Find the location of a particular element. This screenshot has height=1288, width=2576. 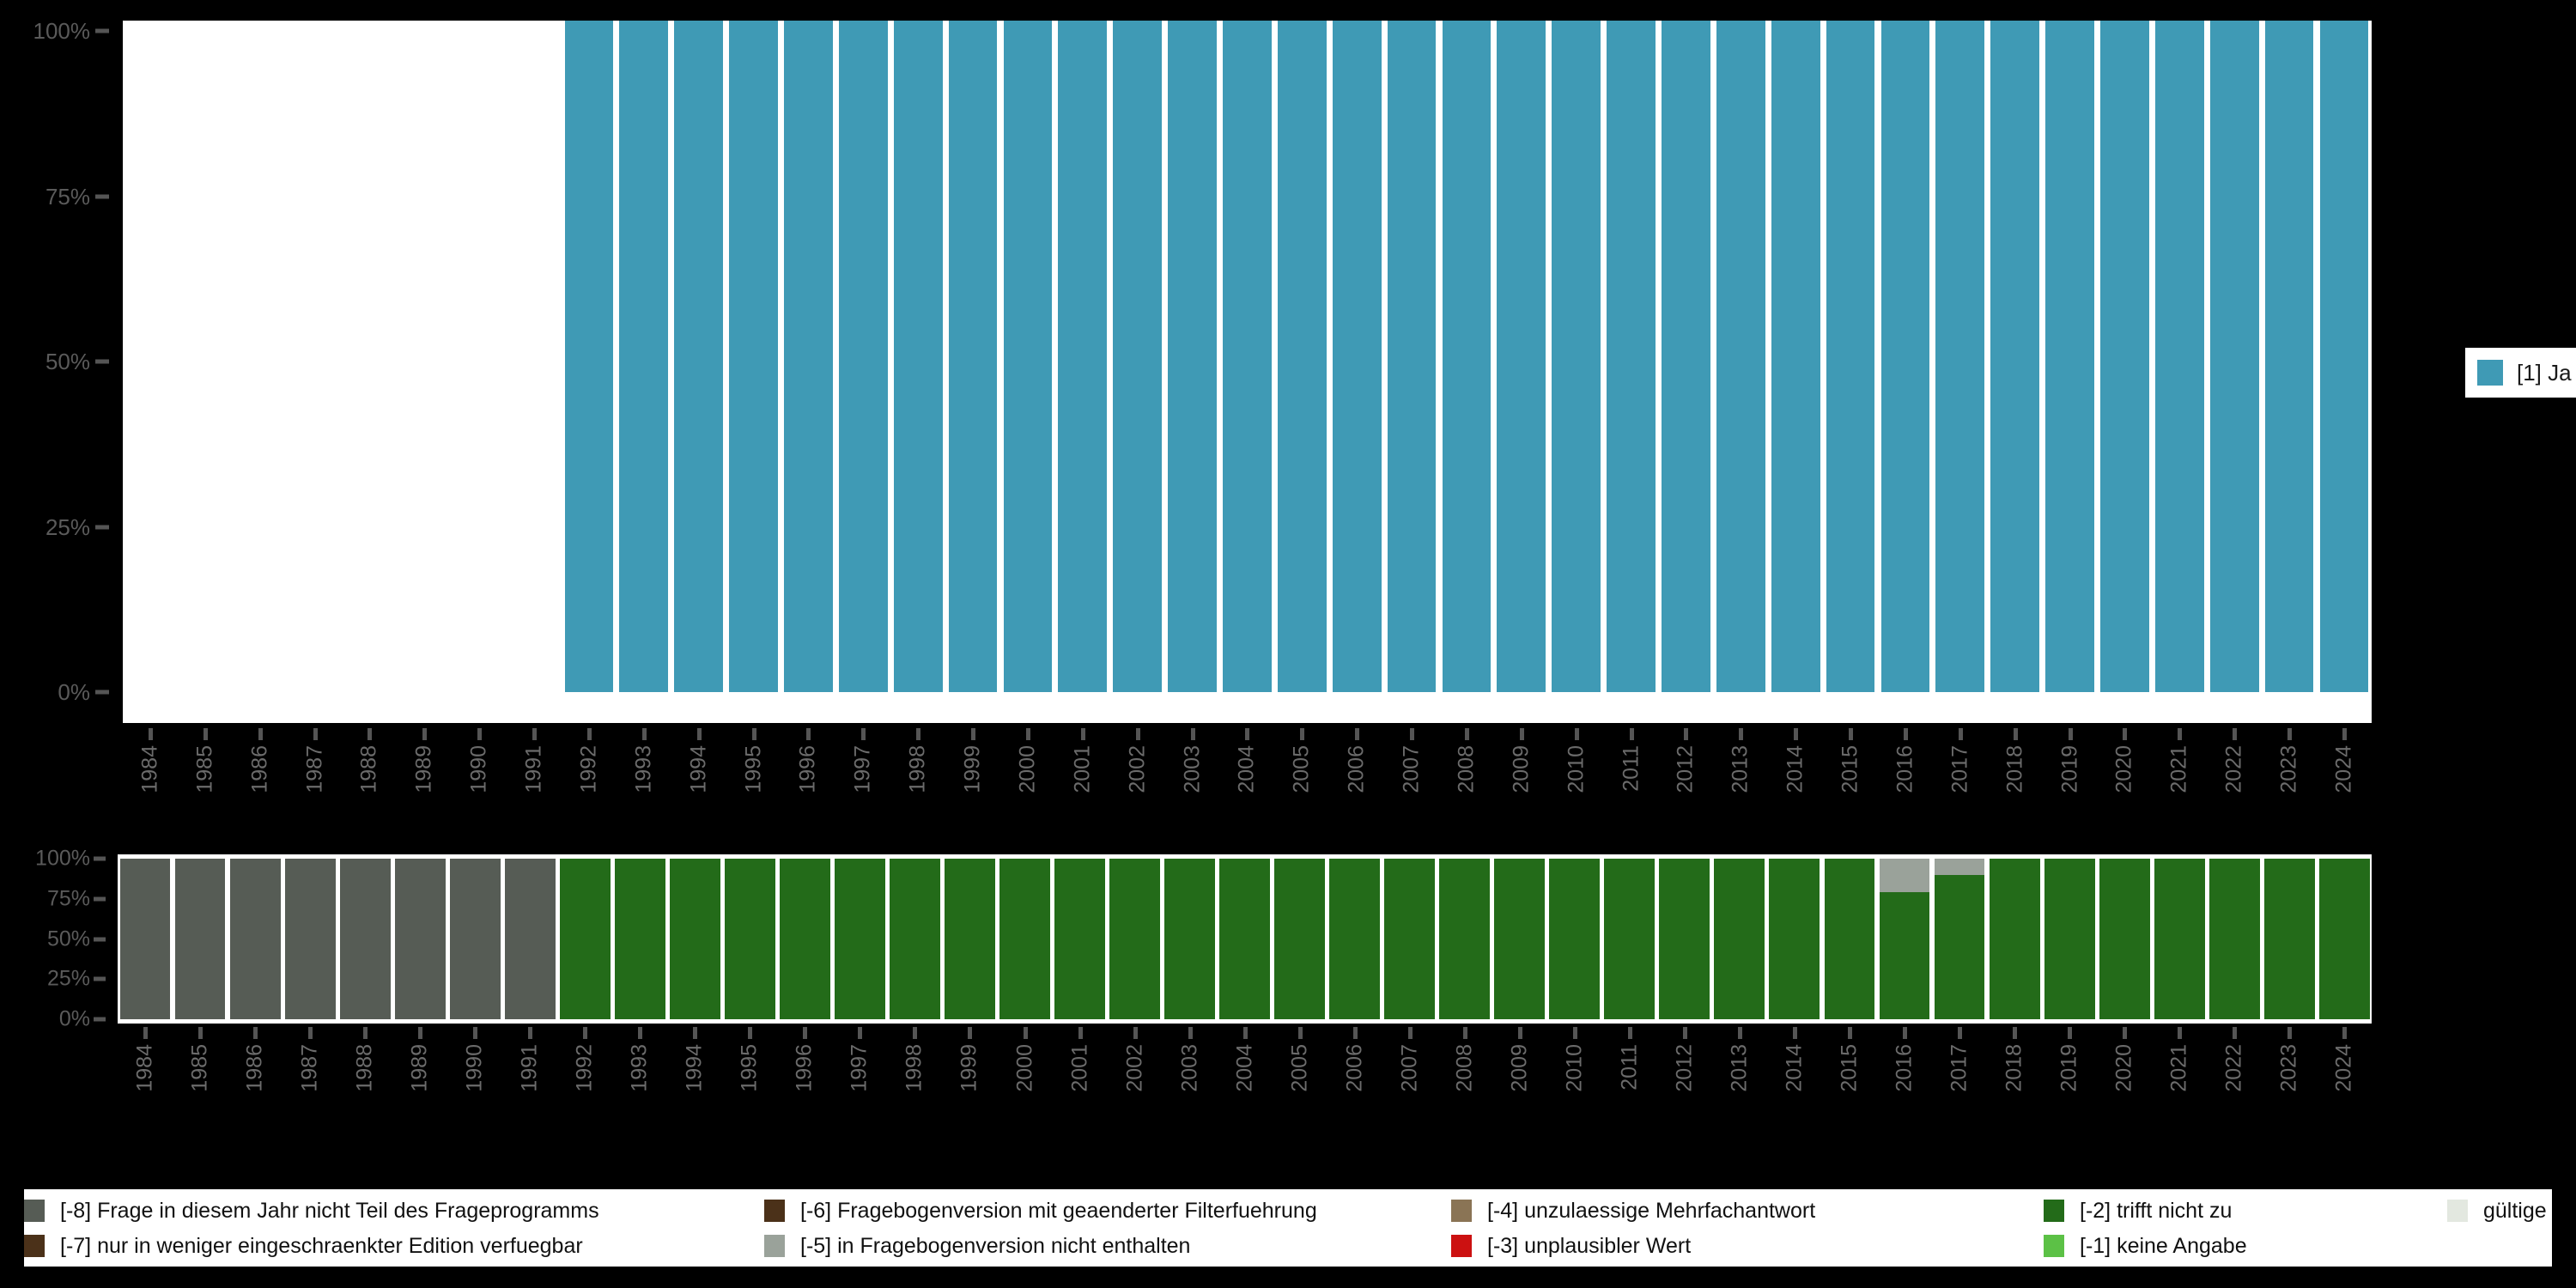

main-x-tick-label: 1995 is located at coordinates (753, 769).